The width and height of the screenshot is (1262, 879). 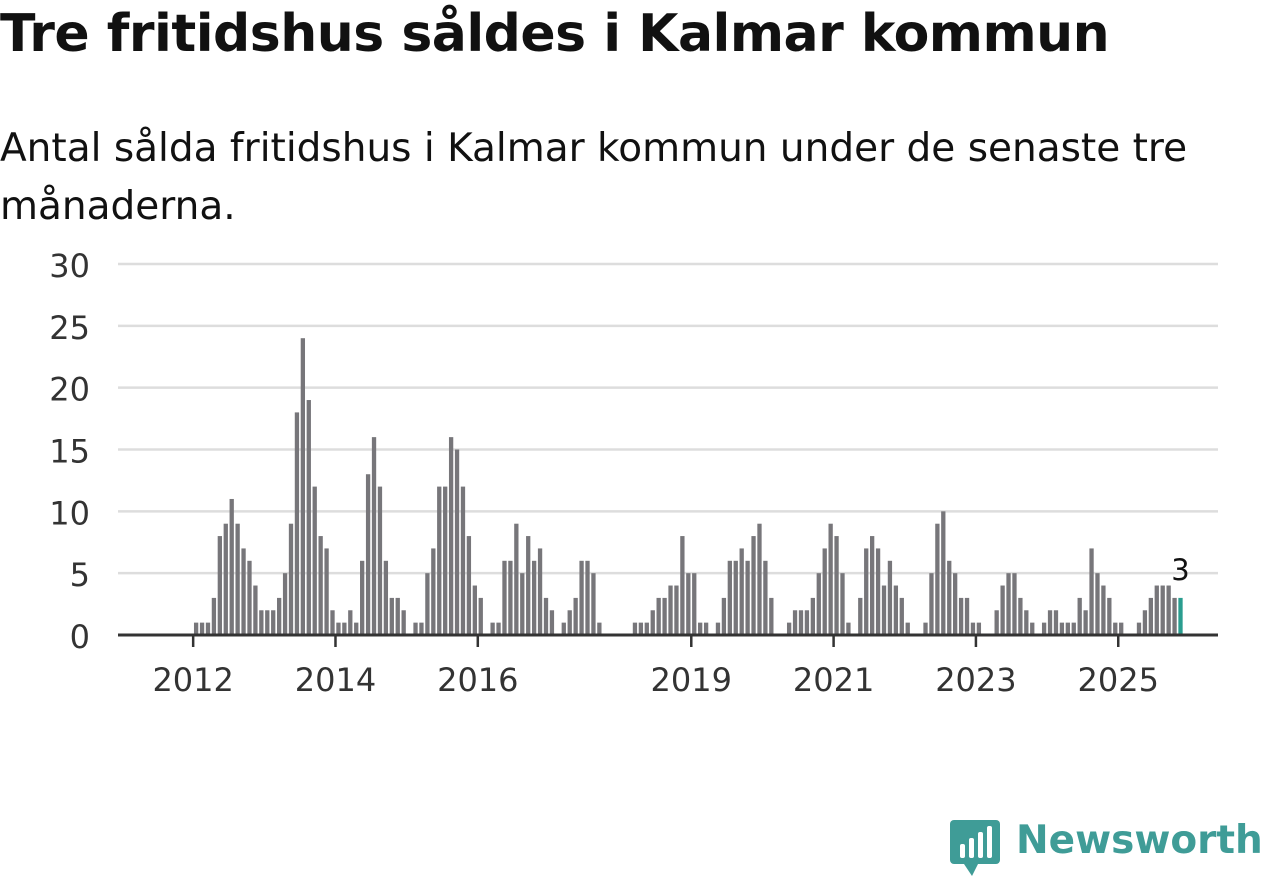 I want to click on x-tick-label: 2012, so click(x=192, y=680).